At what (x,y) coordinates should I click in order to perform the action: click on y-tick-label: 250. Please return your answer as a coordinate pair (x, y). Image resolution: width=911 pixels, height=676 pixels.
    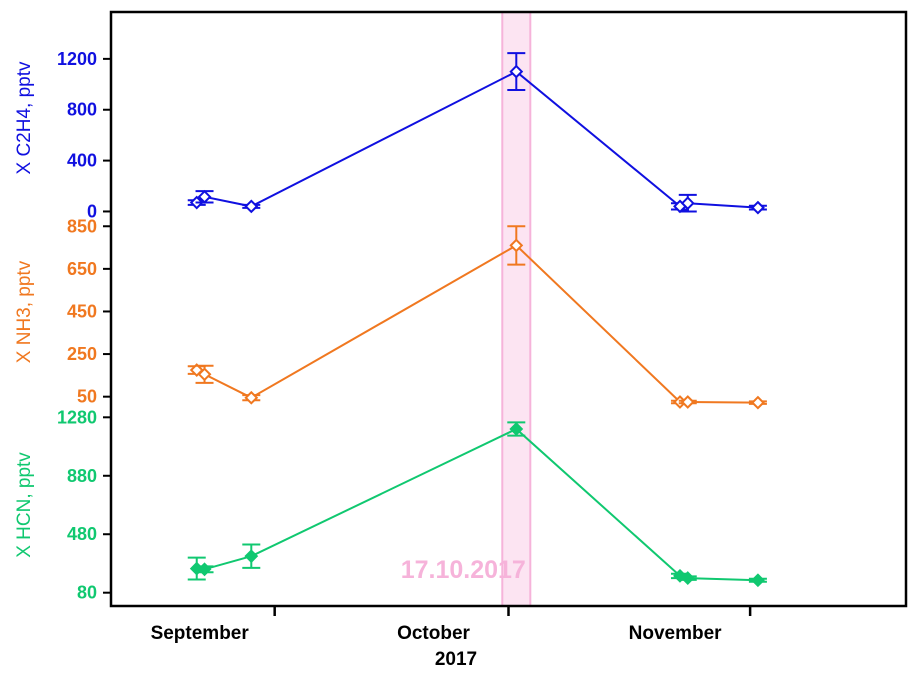
    Looking at the image, I should click on (82, 354).